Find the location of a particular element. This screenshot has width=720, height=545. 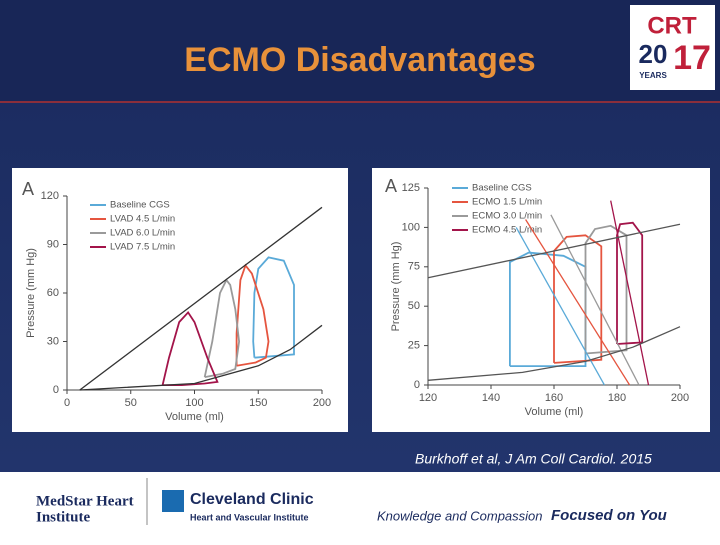

legend-label: LVAD 4.5 L/min is located at coordinates (142, 219).